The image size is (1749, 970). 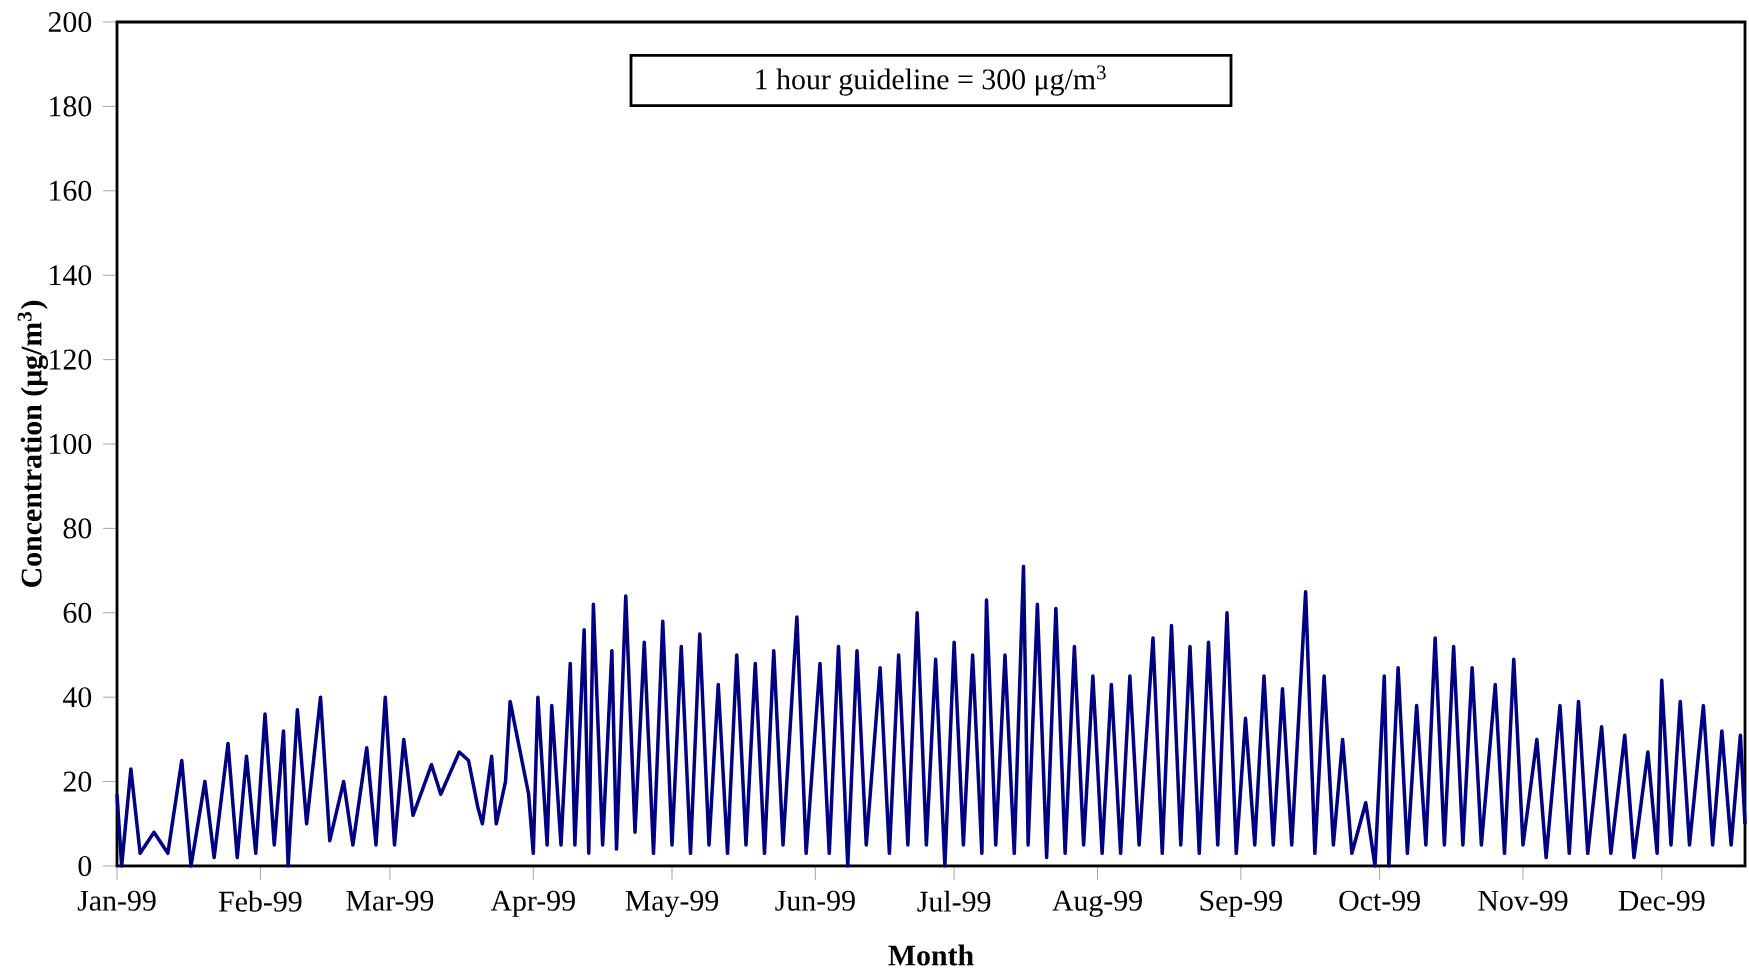 I want to click on y-tick-label: 160, so click(x=71, y=190).